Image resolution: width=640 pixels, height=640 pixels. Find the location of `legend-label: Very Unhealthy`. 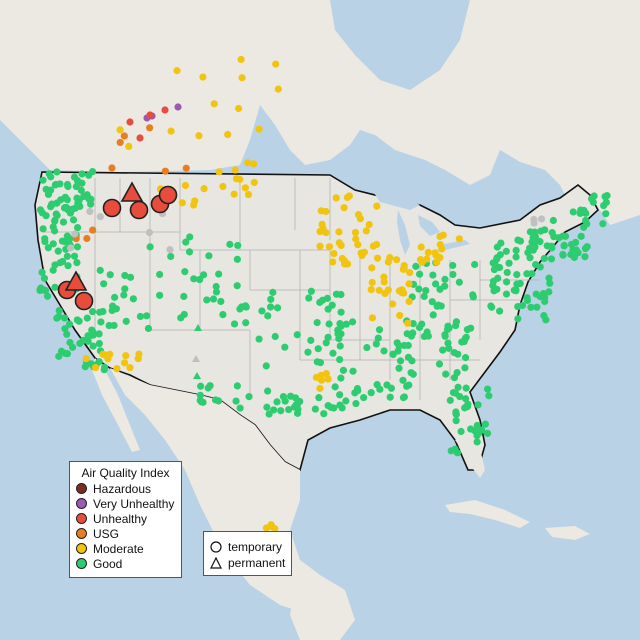

legend-label: Very Unhealthy is located at coordinates (134, 504).